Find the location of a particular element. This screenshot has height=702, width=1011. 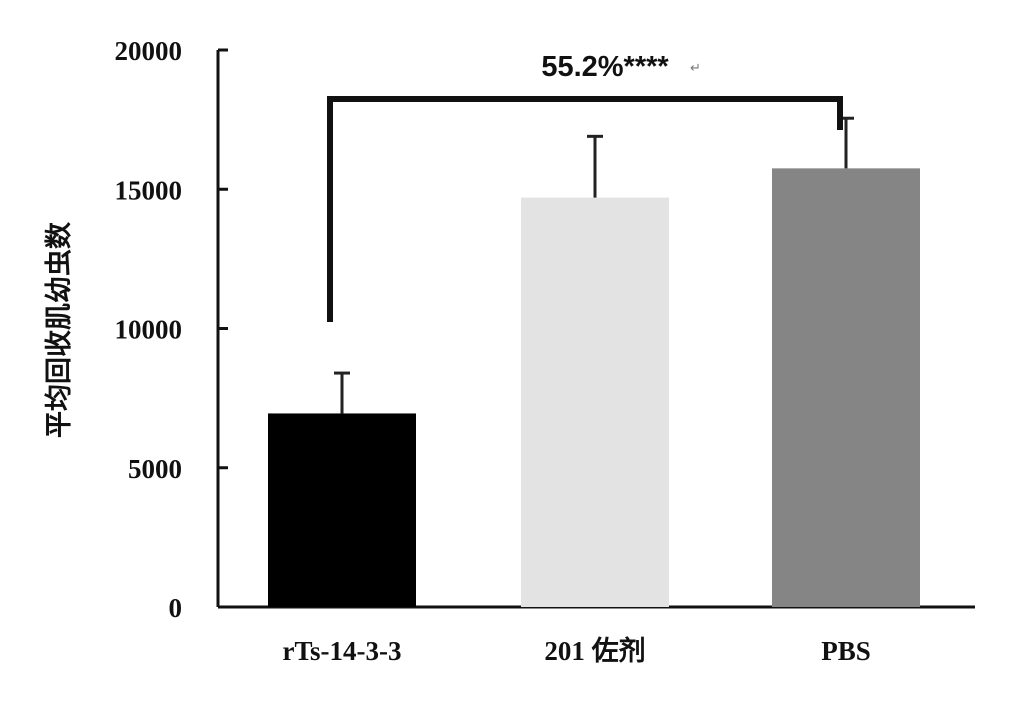

y-tick-label: 0 is located at coordinates (176, 608).